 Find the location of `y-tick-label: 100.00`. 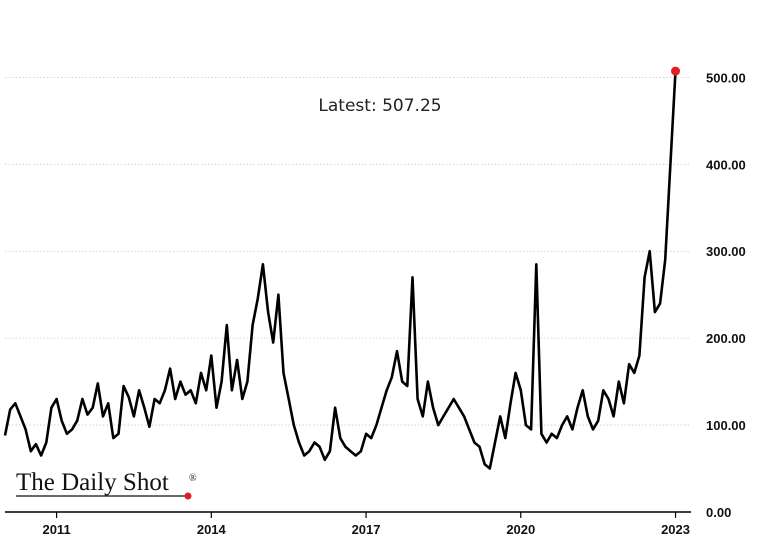

y-tick-label: 100.00 is located at coordinates (726, 425).